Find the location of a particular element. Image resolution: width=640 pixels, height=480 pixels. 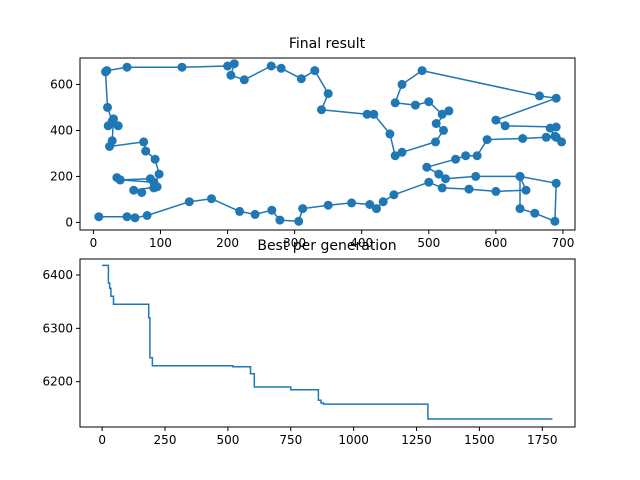

route-x-tick-label: 300 is located at coordinates (294, 243).